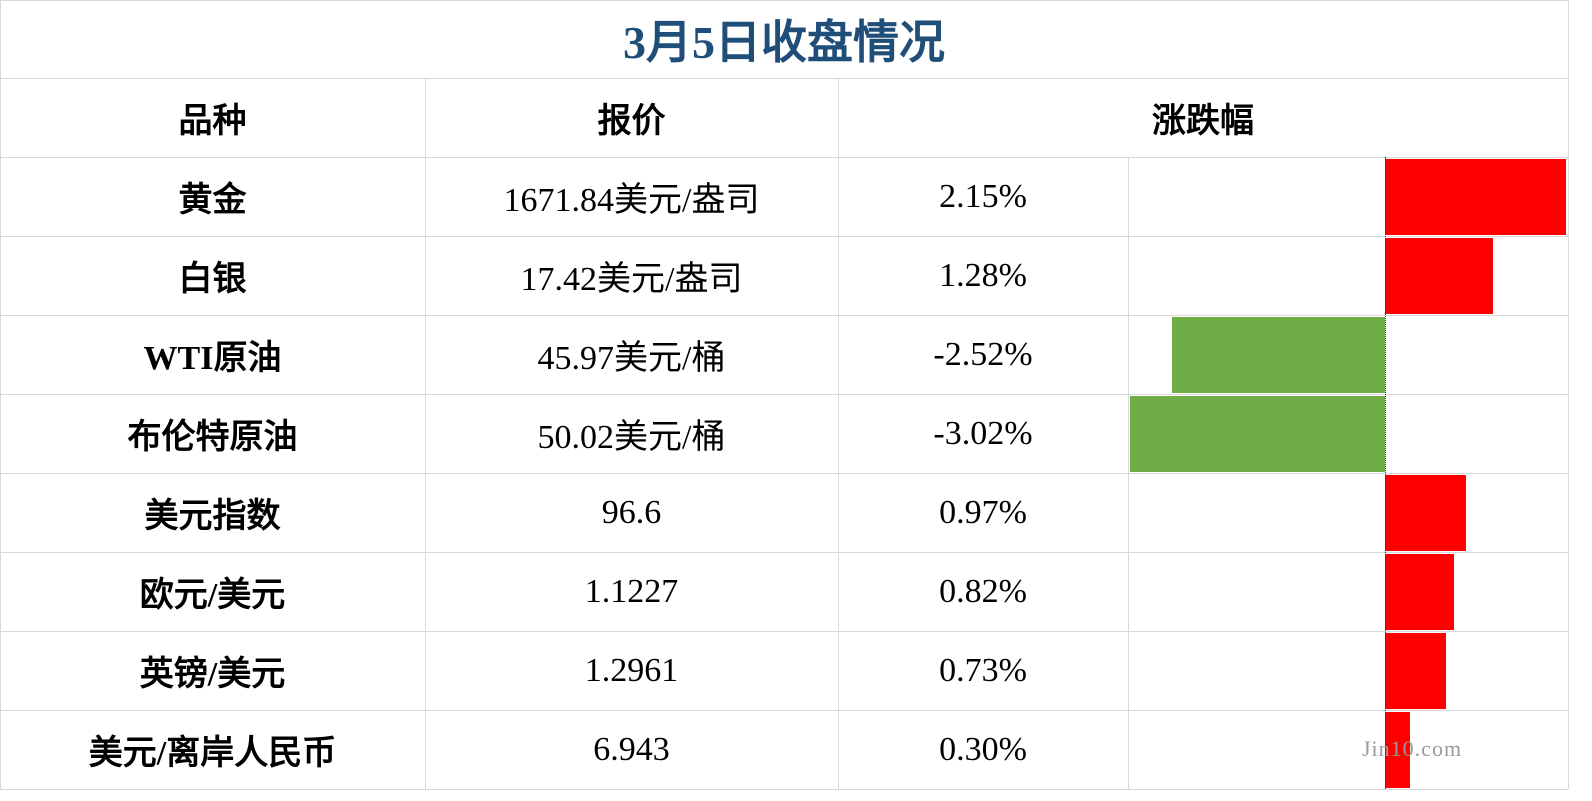 This screenshot has width=1592, height=801. Describe the element at coordinates (212, 279) in the screenshot. I see `item-name: 白银` at that location.